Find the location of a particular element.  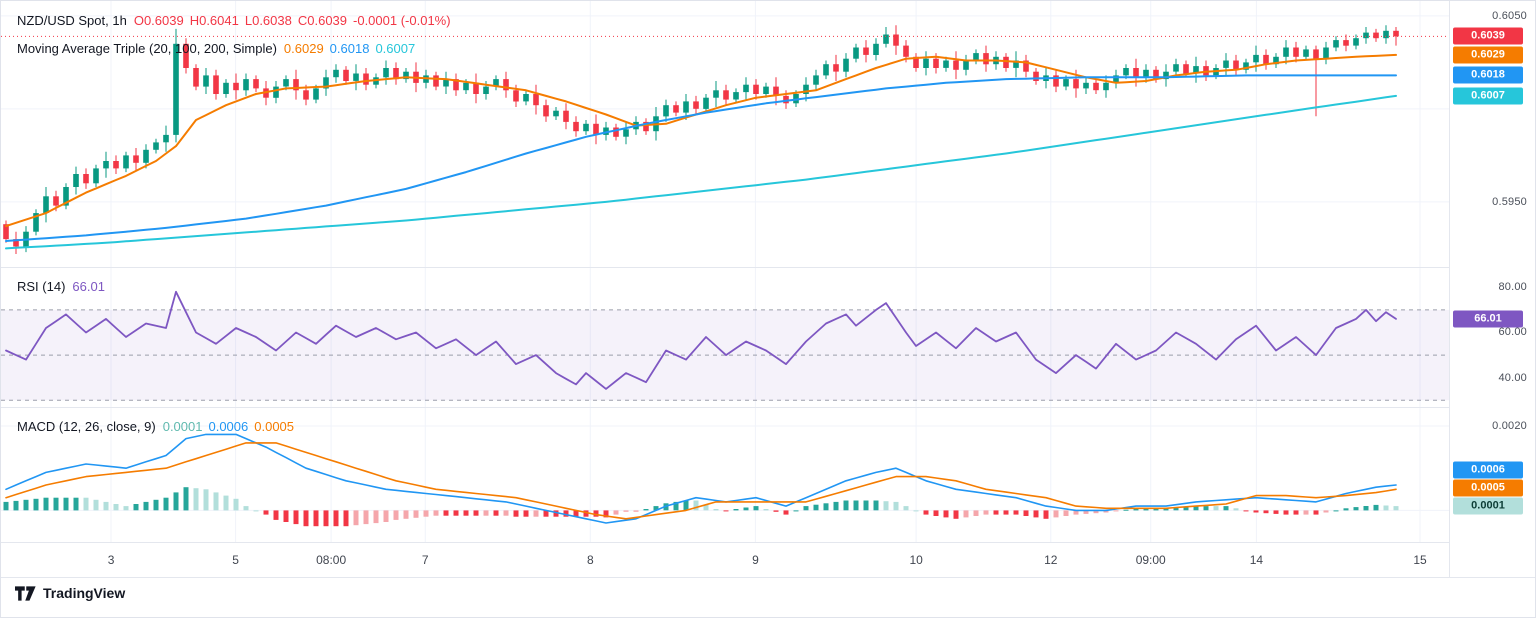

rsi-legend: RSI (14) 66.01 is located at coordinates (61, 286).